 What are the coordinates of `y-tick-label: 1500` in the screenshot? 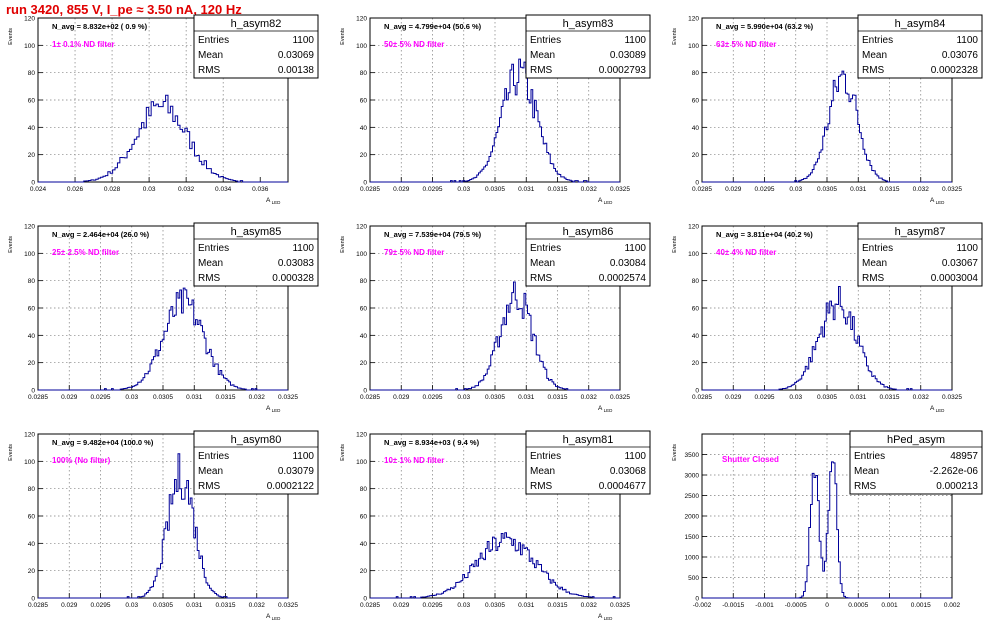 It's located at (692, 537).